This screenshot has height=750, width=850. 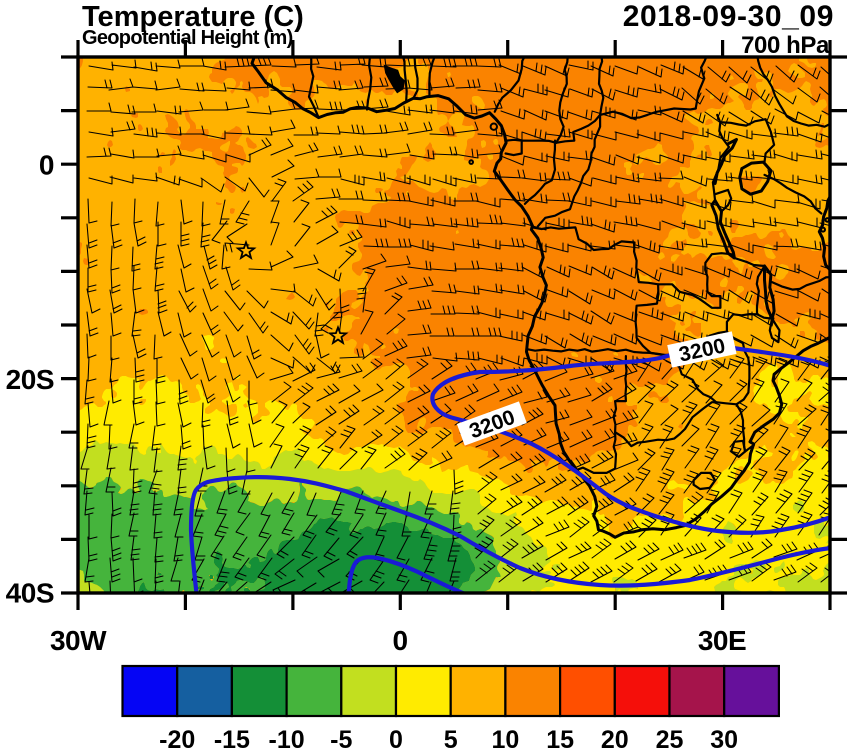 I want to click on svg-text: 2018-09-30_09, so click(x=728, y=16).